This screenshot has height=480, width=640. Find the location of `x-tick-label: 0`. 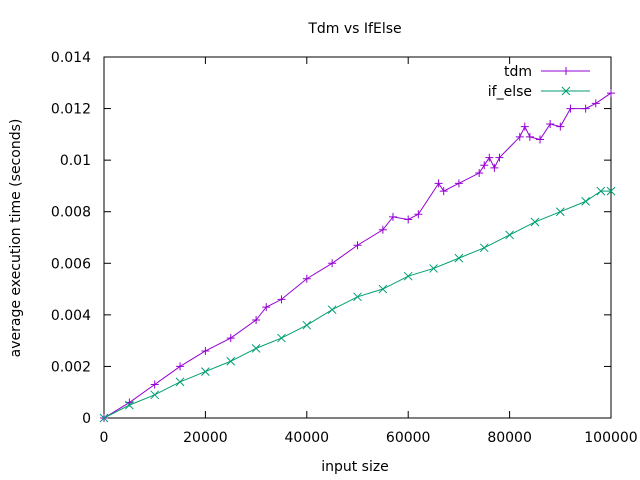

x-tick-label: 0 is located at coordinates (104, 438).